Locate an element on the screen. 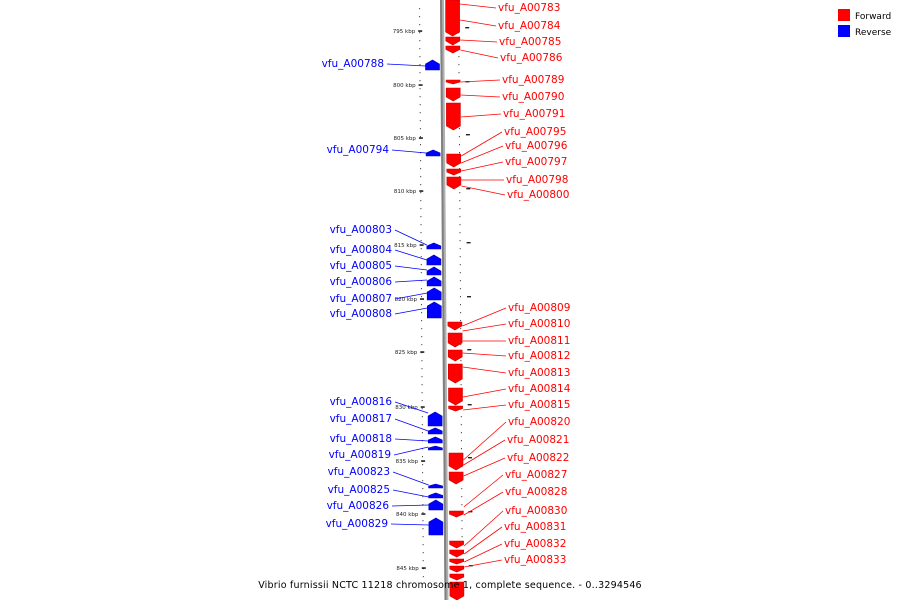  forward-gene-label: vfu_A00791 is located at coordinates (534, 114).